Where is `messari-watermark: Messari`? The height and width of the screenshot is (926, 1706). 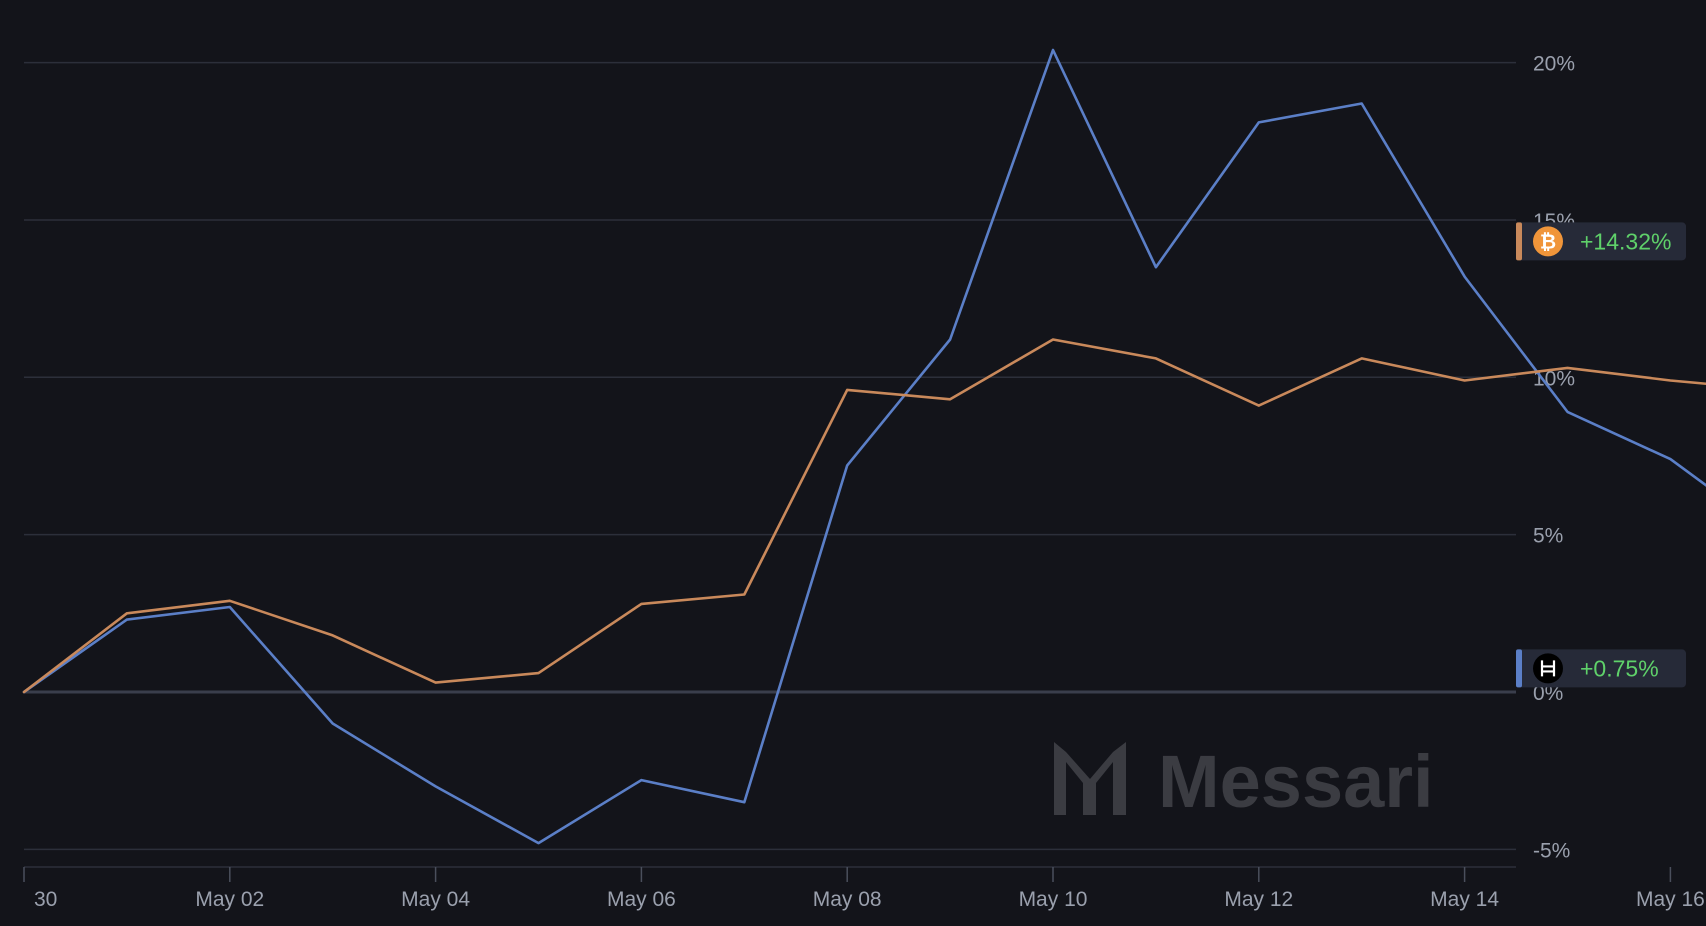
messari-watermark: Messari is located at coordinates (1244, 781).